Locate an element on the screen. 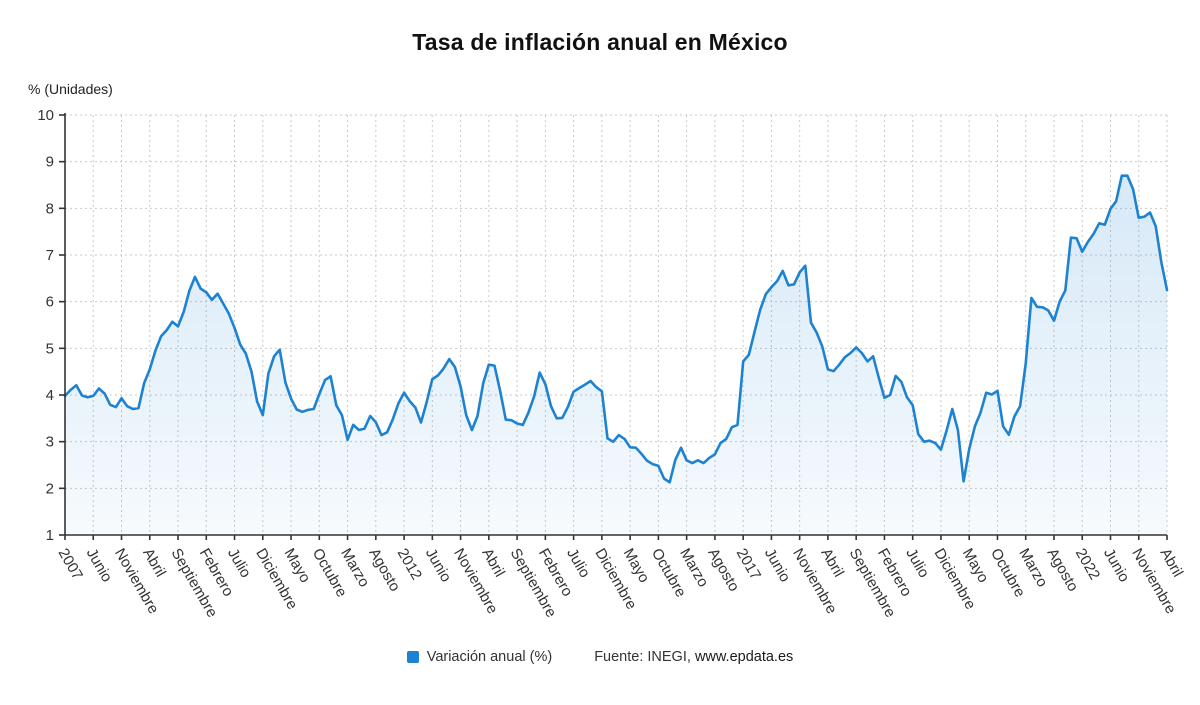 The image size is (1200, 705). legend-square-icon is located at coordinates (412, 657).